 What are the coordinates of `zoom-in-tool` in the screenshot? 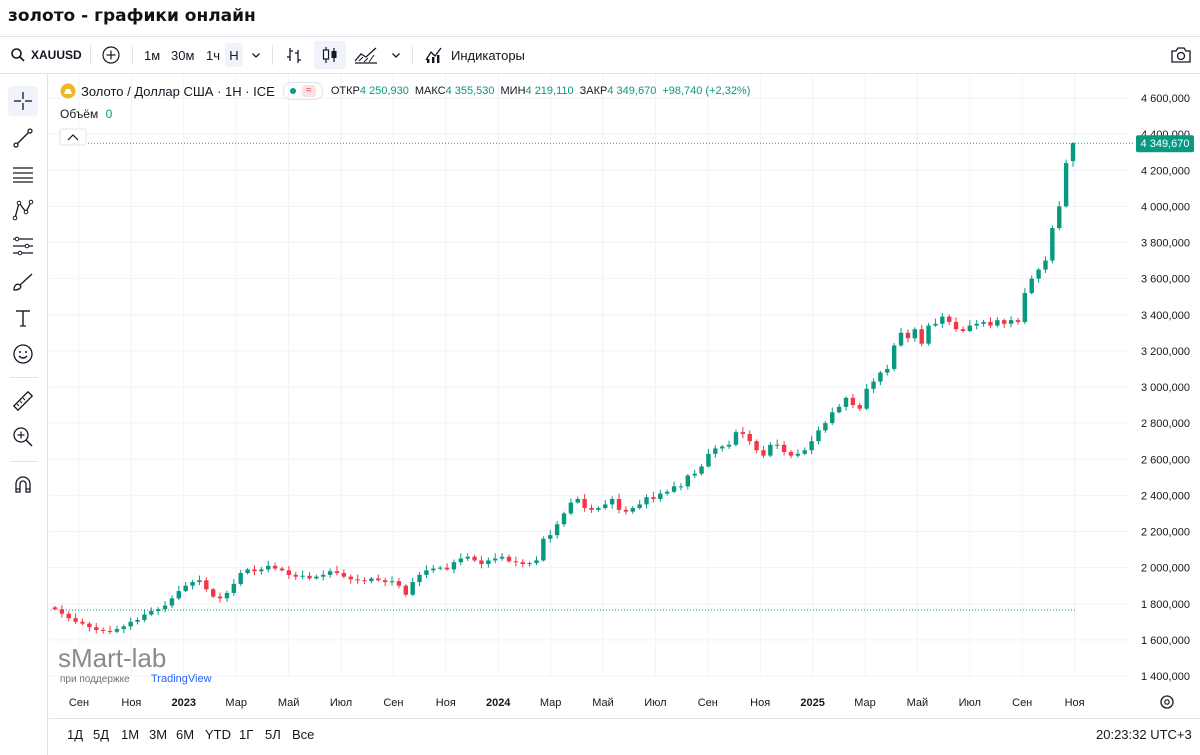 It's located at (23, 437).